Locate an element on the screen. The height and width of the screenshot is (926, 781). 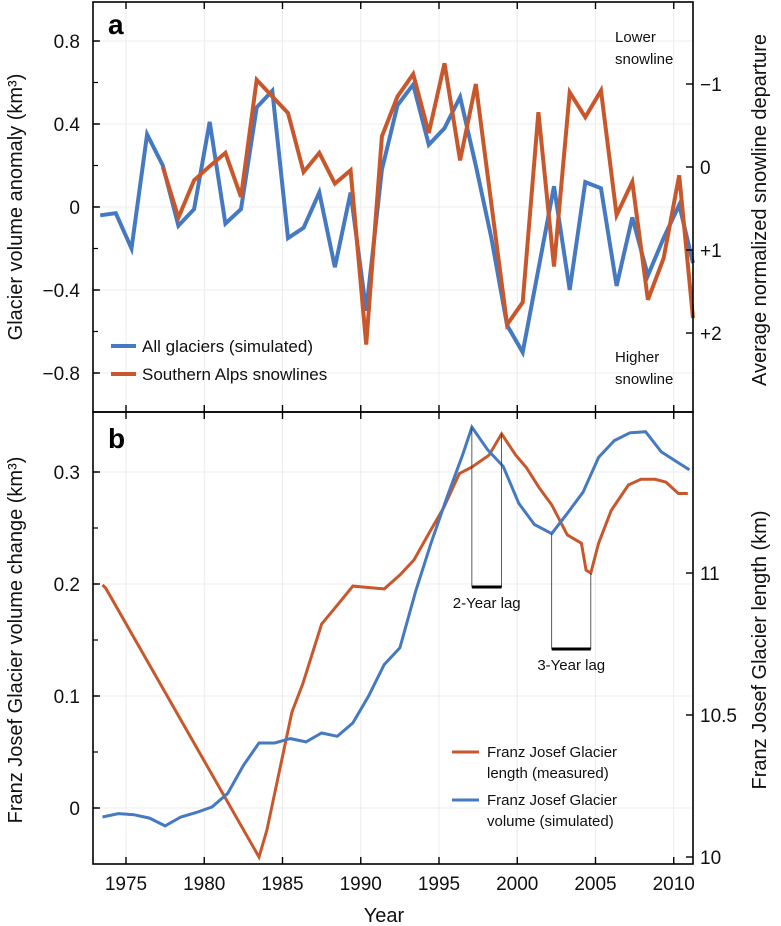
panel-a-ytick-label-right: 0 is located at coordinates (705, 168).